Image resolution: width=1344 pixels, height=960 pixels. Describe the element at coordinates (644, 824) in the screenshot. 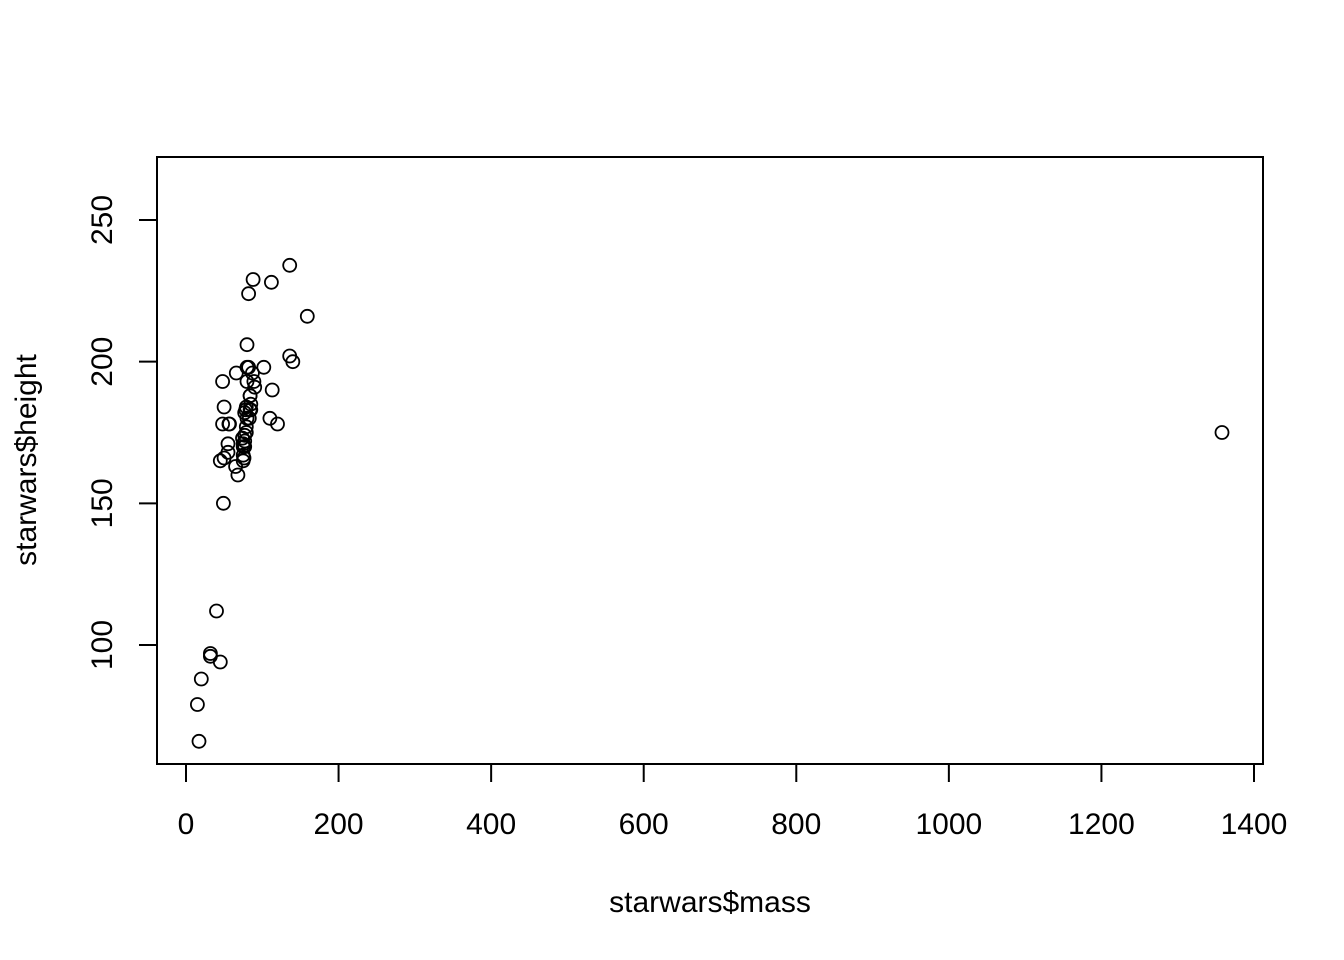

I see `x-tick-label: 600` at that location.